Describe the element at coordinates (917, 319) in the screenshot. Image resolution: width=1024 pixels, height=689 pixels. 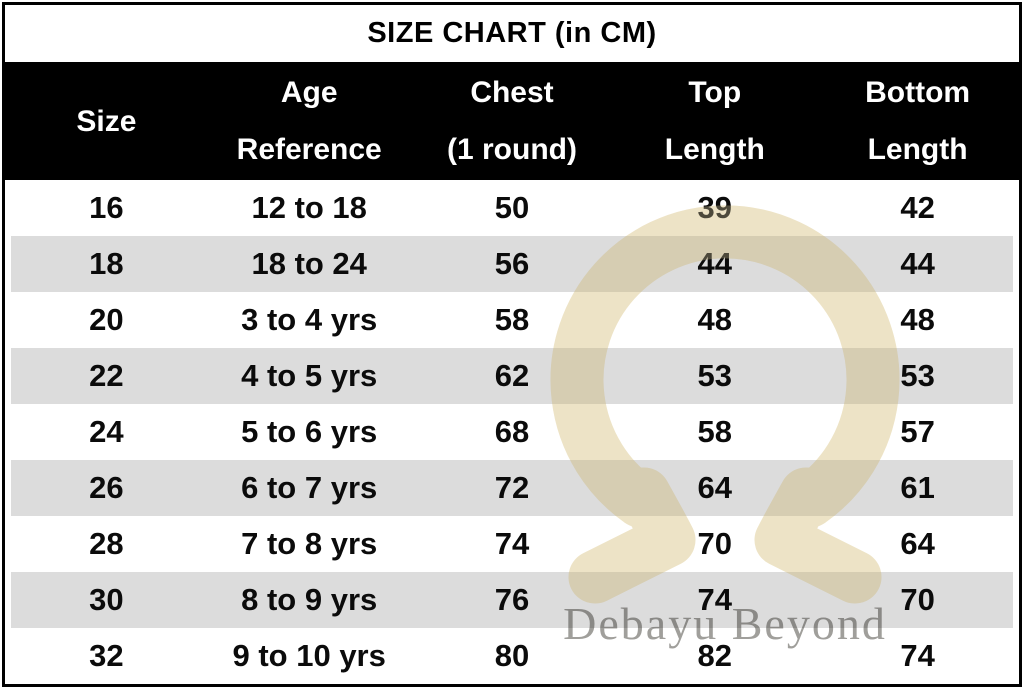
I see `cell-bottom-length: 48` at that location.